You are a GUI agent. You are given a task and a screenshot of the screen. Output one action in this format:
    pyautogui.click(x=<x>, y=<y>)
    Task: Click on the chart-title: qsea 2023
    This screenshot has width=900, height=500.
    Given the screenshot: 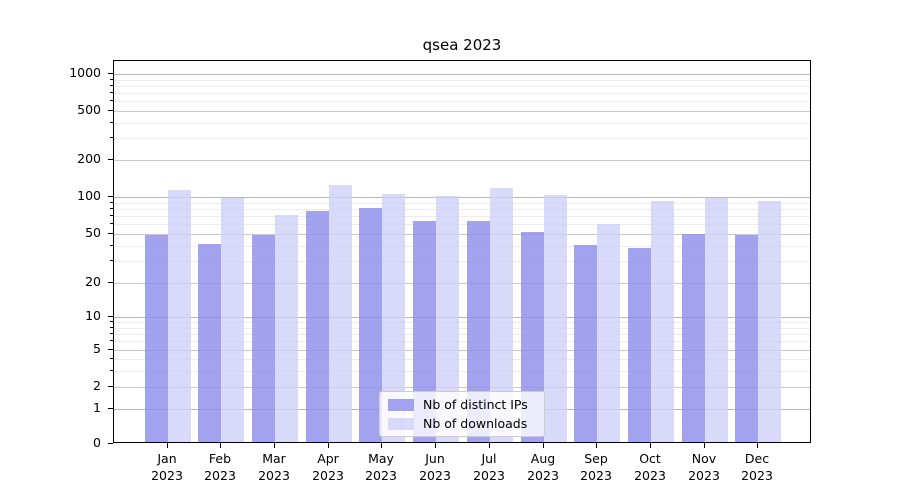 What is the action you would take?
    pyautogui.click(x=462, y=45)
    